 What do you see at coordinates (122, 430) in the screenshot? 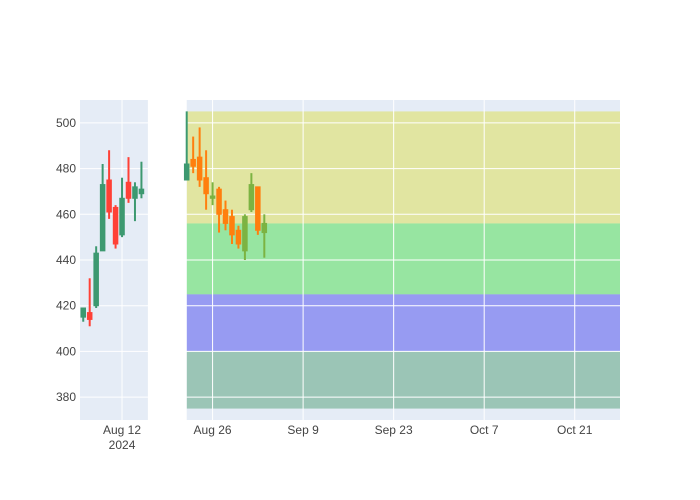
I see `x-tick-label: Aug 12` at bounding box center [122, 430].